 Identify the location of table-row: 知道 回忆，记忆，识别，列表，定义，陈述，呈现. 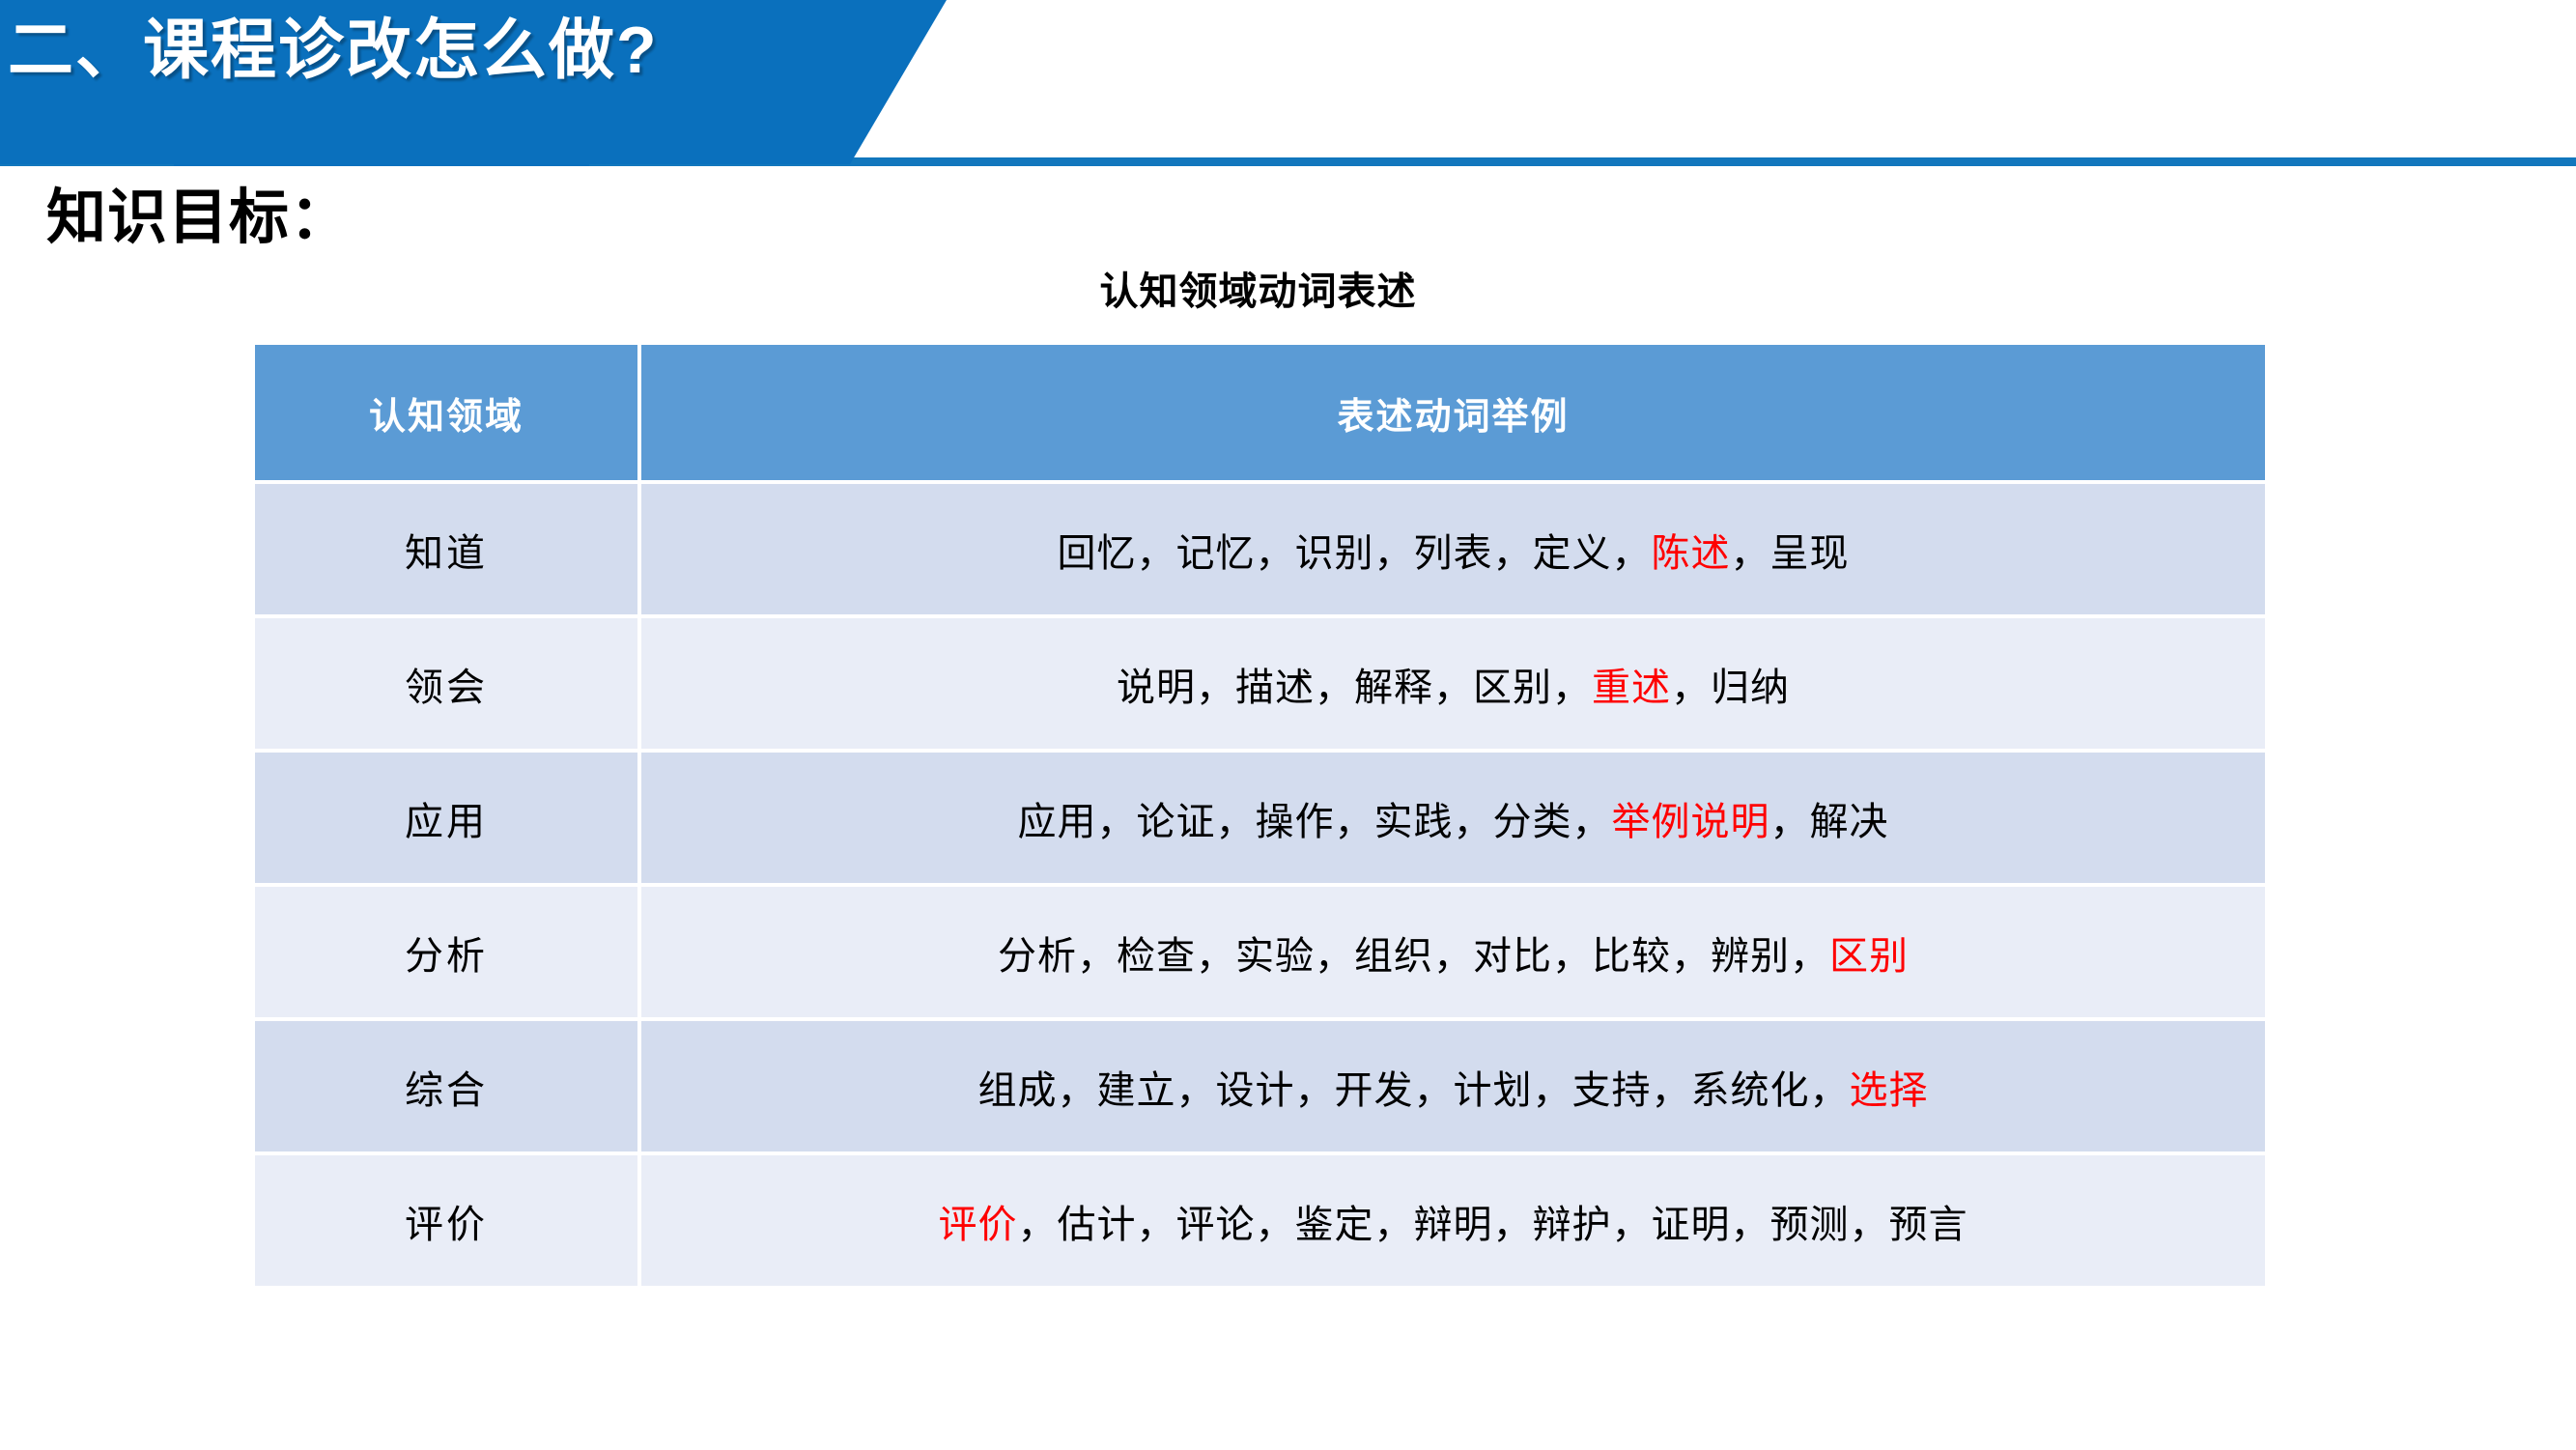
(1260, 549).